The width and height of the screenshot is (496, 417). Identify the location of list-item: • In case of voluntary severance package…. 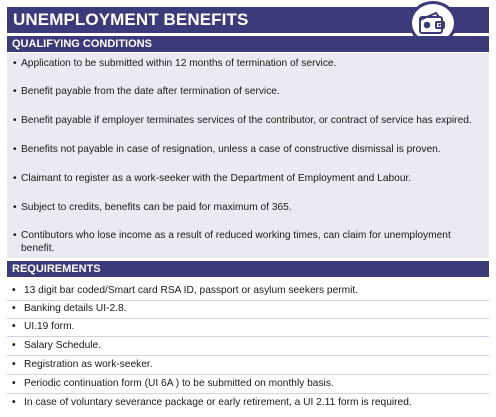
(247, 402).